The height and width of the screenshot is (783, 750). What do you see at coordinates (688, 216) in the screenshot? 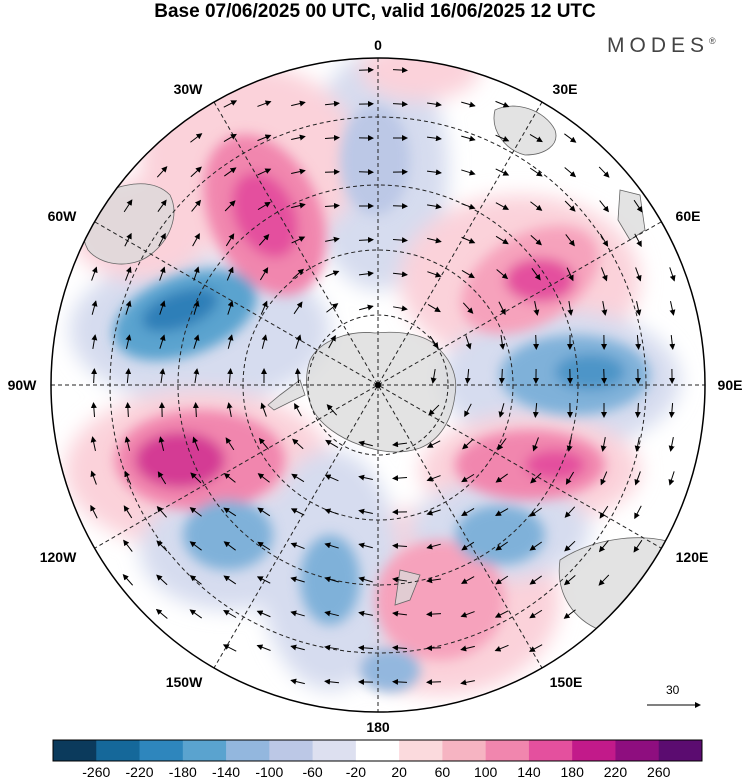
I see `lon-label-60e: 60E` at bounding box center [688, 216].